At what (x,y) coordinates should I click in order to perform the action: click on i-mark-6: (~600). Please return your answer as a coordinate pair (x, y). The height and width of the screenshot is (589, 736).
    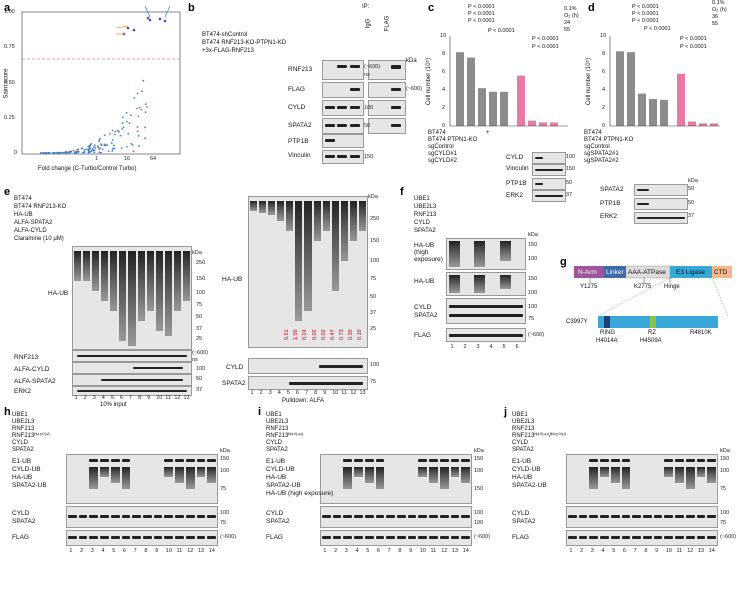
    Looking at the image, I should click on (482, 537).